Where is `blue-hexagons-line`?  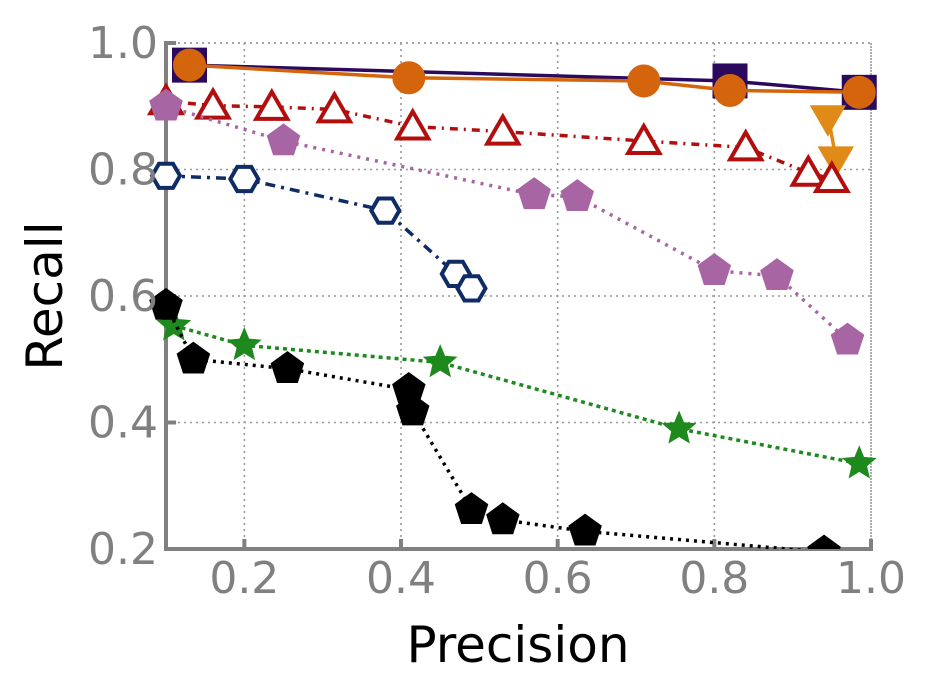
blue-hexagons-line is located at coordinates (319, 232).